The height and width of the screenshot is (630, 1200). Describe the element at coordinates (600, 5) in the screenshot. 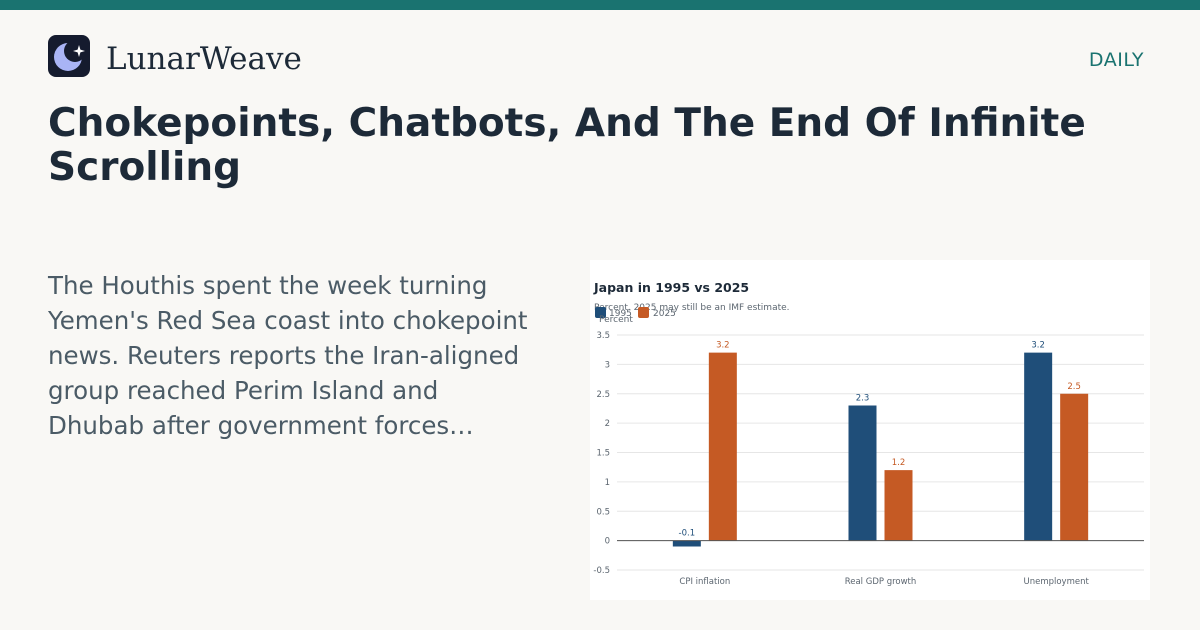

I see `top-accent-bar` at that location.